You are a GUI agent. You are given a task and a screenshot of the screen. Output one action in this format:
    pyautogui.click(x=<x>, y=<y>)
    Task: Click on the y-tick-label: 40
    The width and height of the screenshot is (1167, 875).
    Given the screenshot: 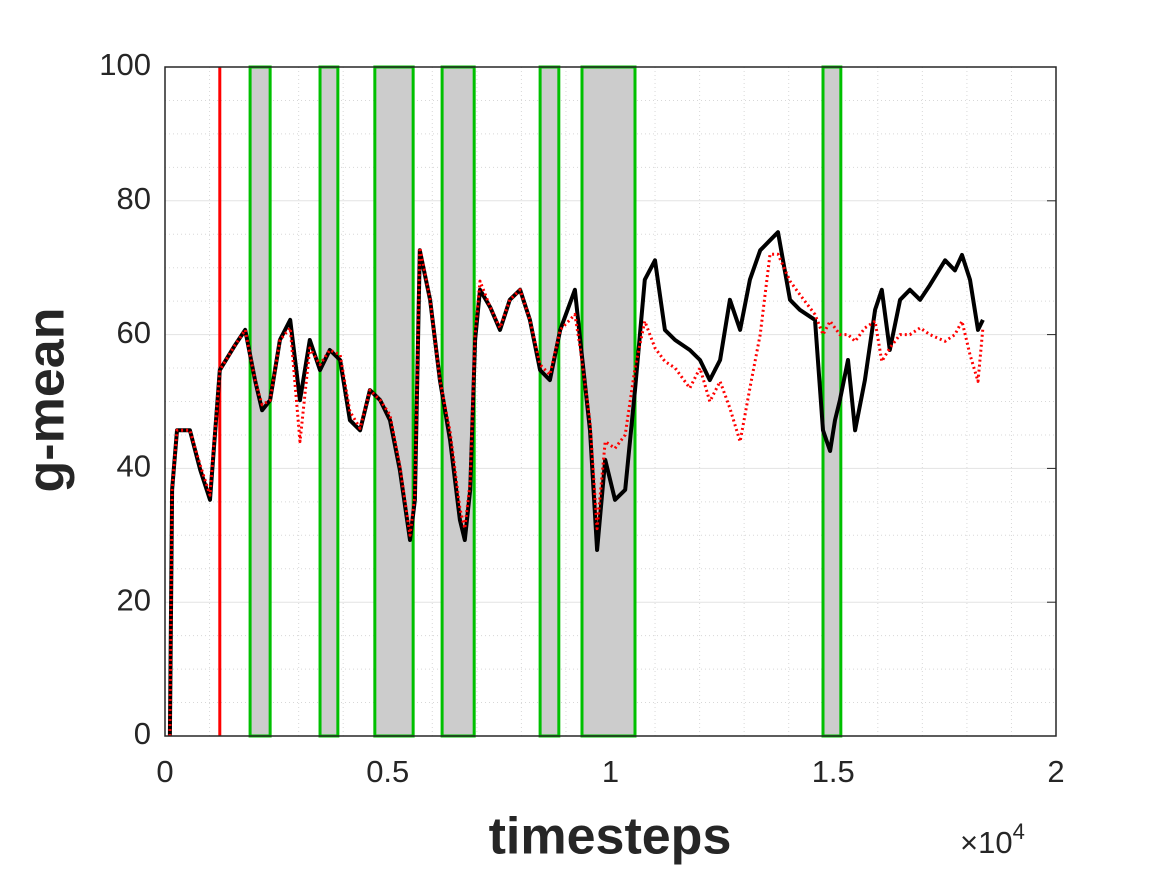 What is the action you would take?
    pyautogui.click(x=134, y=466)
    